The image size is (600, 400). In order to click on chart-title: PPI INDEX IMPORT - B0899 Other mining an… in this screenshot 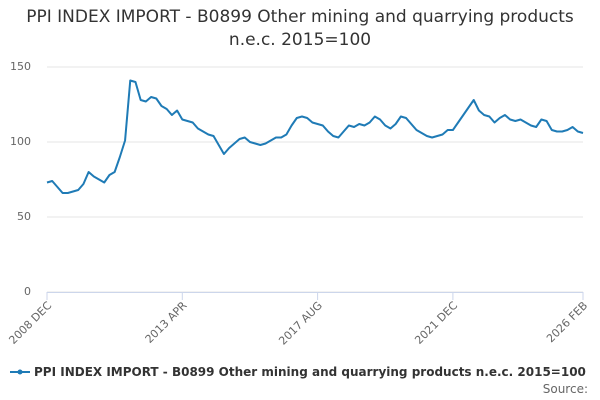, I will do `click(300, 28)`.